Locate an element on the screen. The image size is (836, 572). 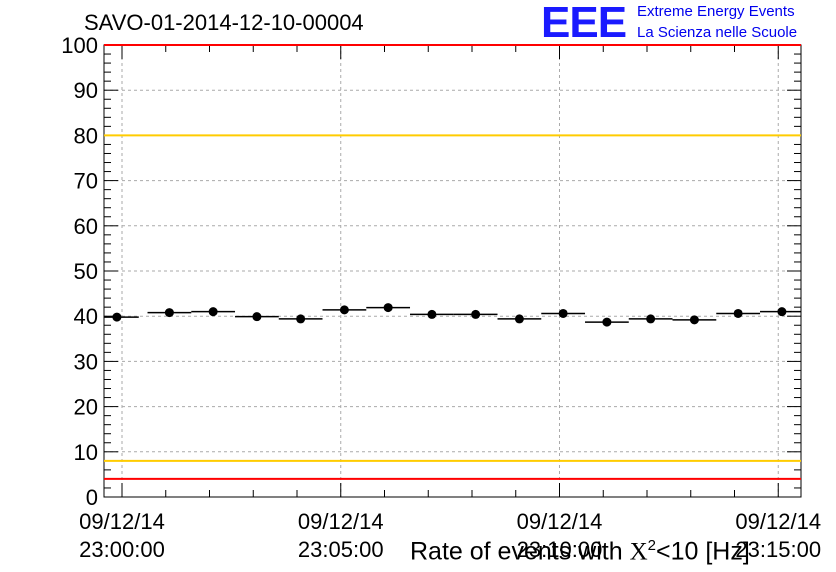
y-tick-label: 20 is located at coordinates (86, 407).